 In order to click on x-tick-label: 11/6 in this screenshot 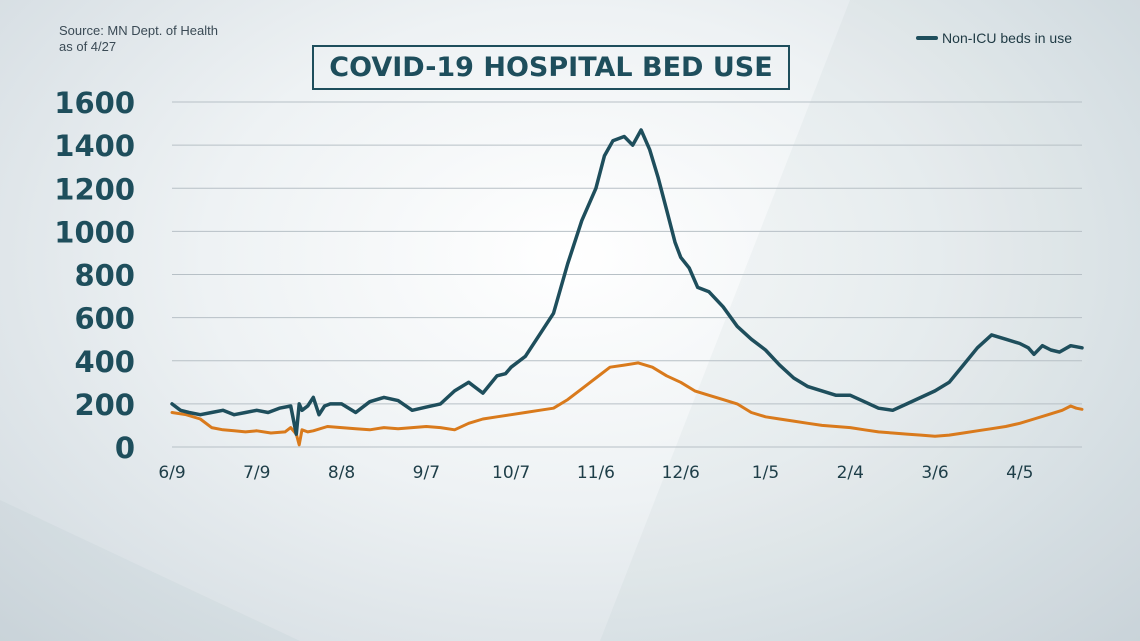, I will do `click(596, 473)`.